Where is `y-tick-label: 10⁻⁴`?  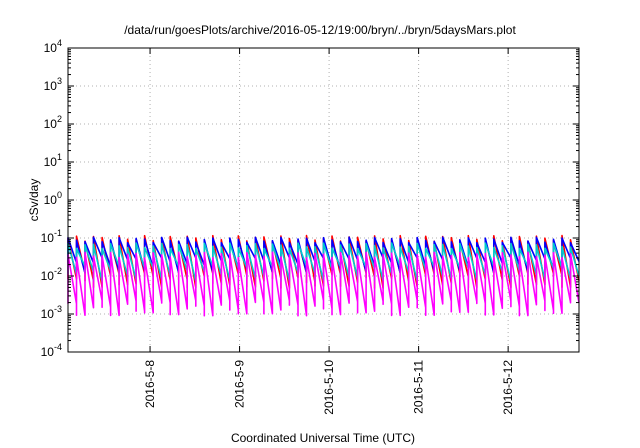
y-tick-label: 10⁻⁴ is located at coordinates (51, 350).